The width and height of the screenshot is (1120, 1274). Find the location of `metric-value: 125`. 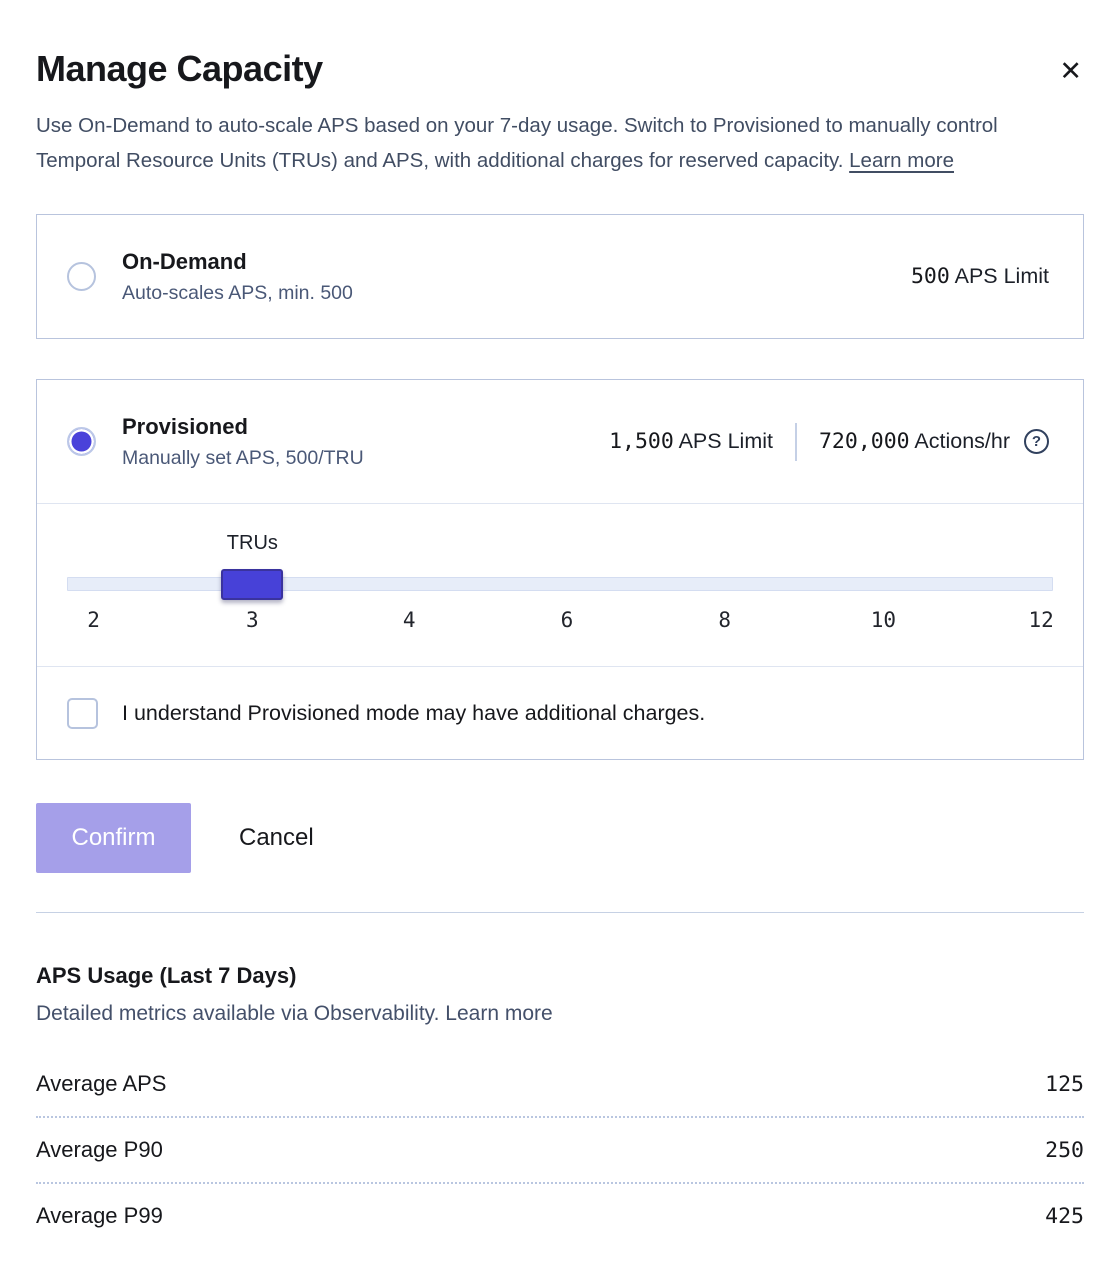

metric-value: 125 is located at coordinates (1064, 1084).